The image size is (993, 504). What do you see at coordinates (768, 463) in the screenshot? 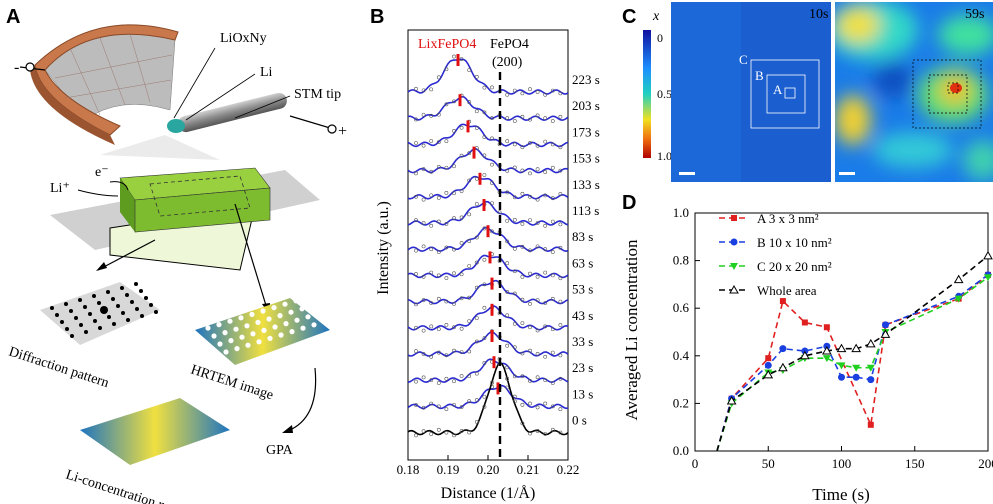
I see `x-tick-label-d-1: 50` at bounding box center [768, 463].